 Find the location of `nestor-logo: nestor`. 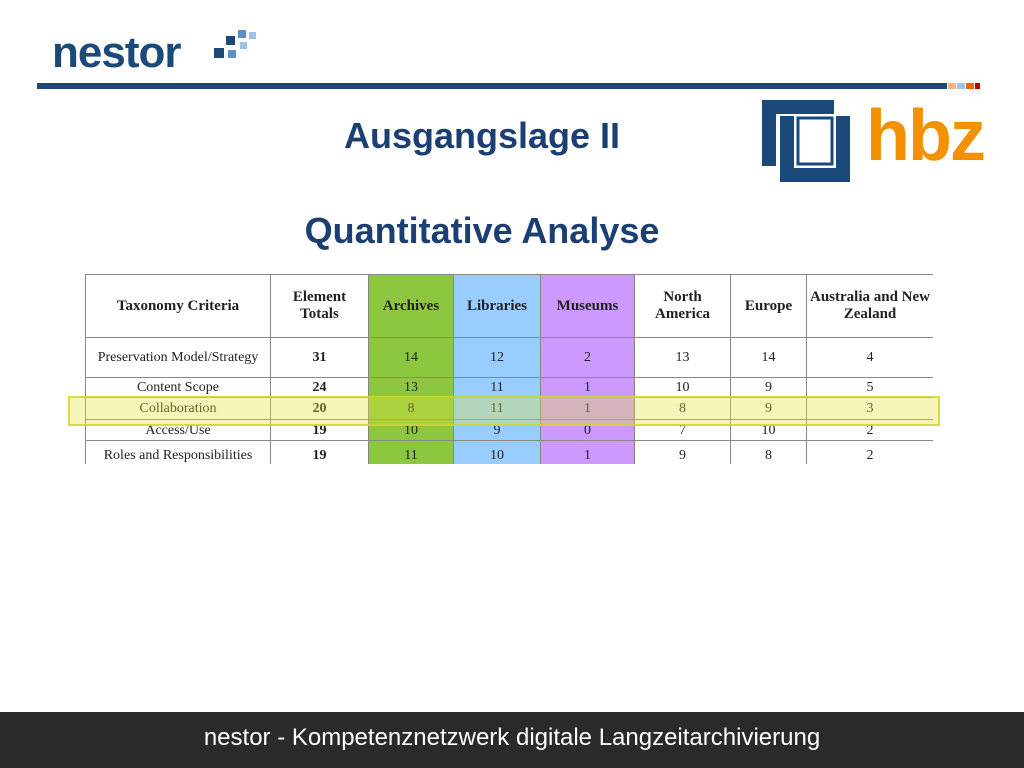

nestor-logo: nestor is located at coordinates (116, 53).